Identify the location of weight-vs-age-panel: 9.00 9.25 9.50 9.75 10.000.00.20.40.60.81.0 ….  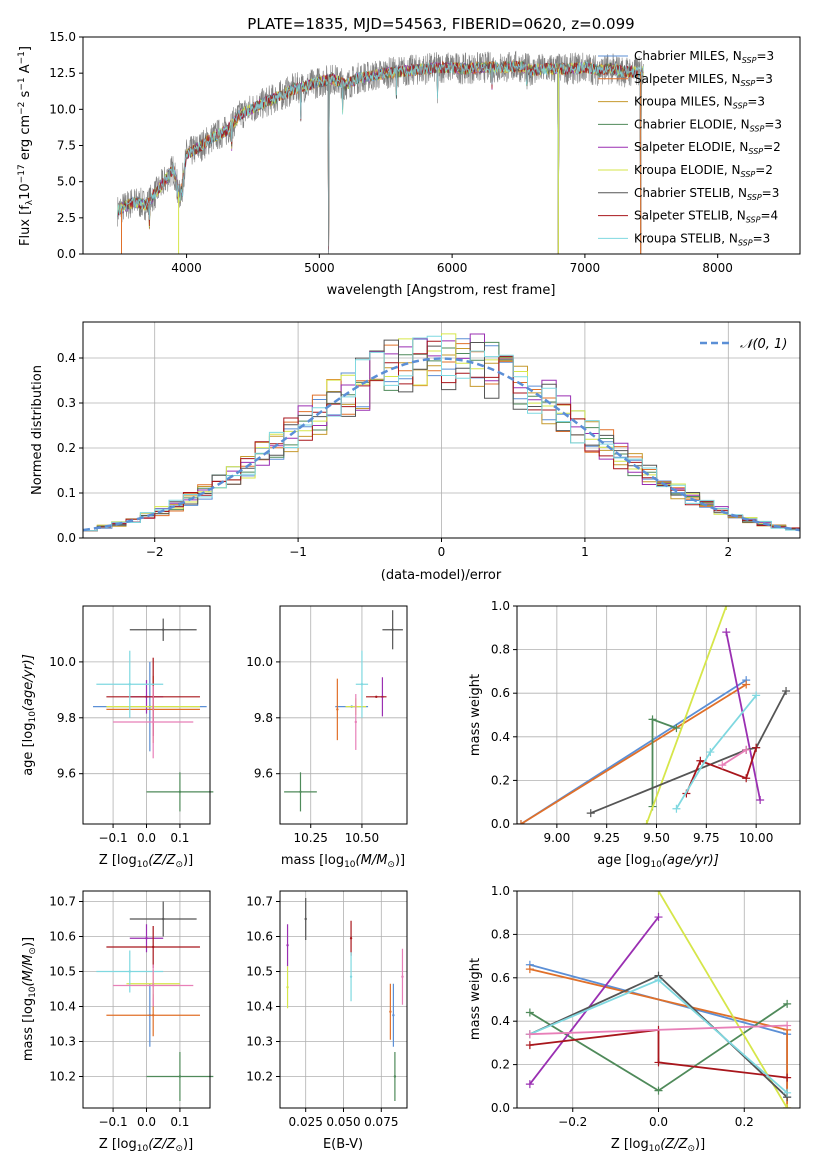
(634, 734).